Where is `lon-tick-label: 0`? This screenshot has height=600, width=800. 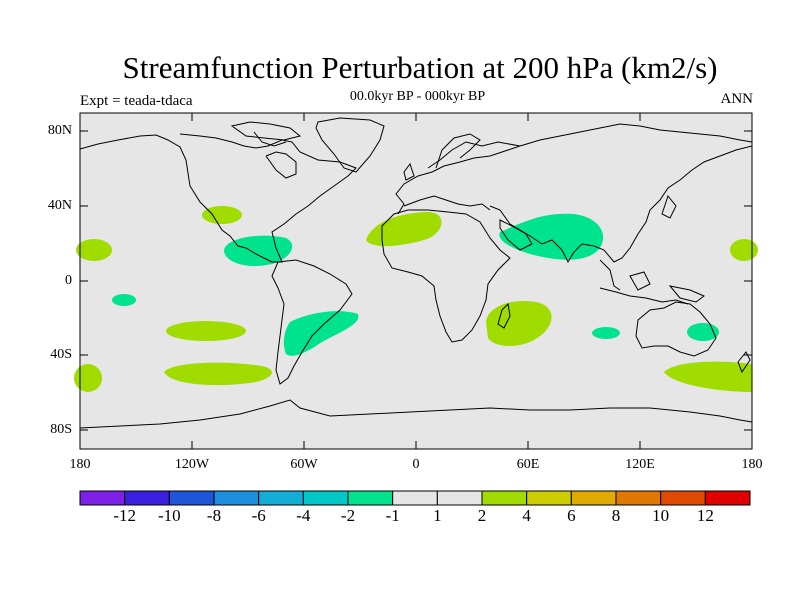 lon-tick-label: 0 is located at coordinates (416, 464).